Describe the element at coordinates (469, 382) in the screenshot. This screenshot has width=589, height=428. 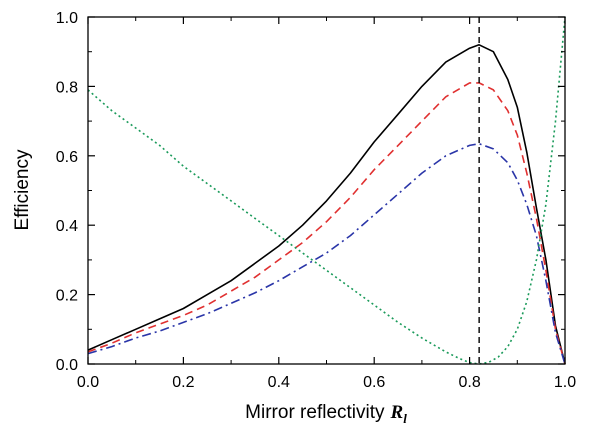
I see `x-tick-label: 0.8` at that location.